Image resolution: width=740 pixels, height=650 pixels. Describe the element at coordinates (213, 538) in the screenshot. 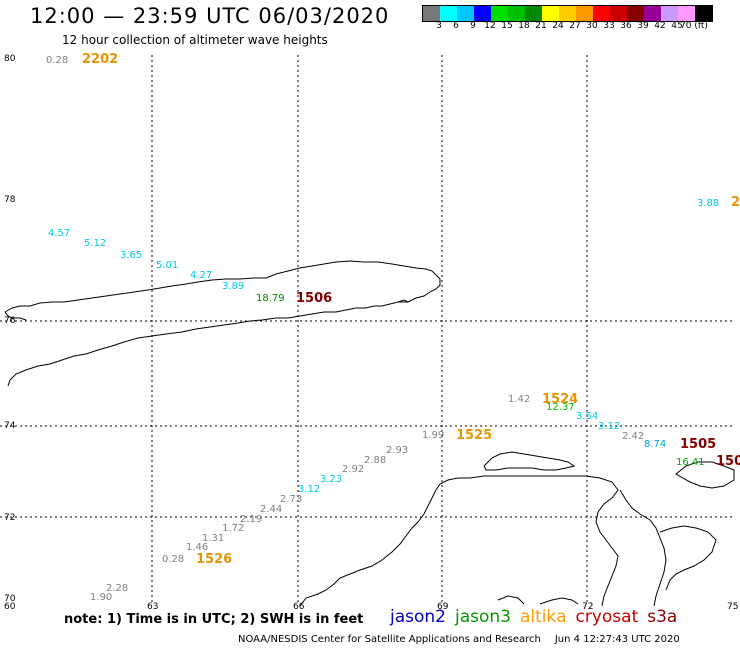

I see `wave-height-label: 1.31` at that location.